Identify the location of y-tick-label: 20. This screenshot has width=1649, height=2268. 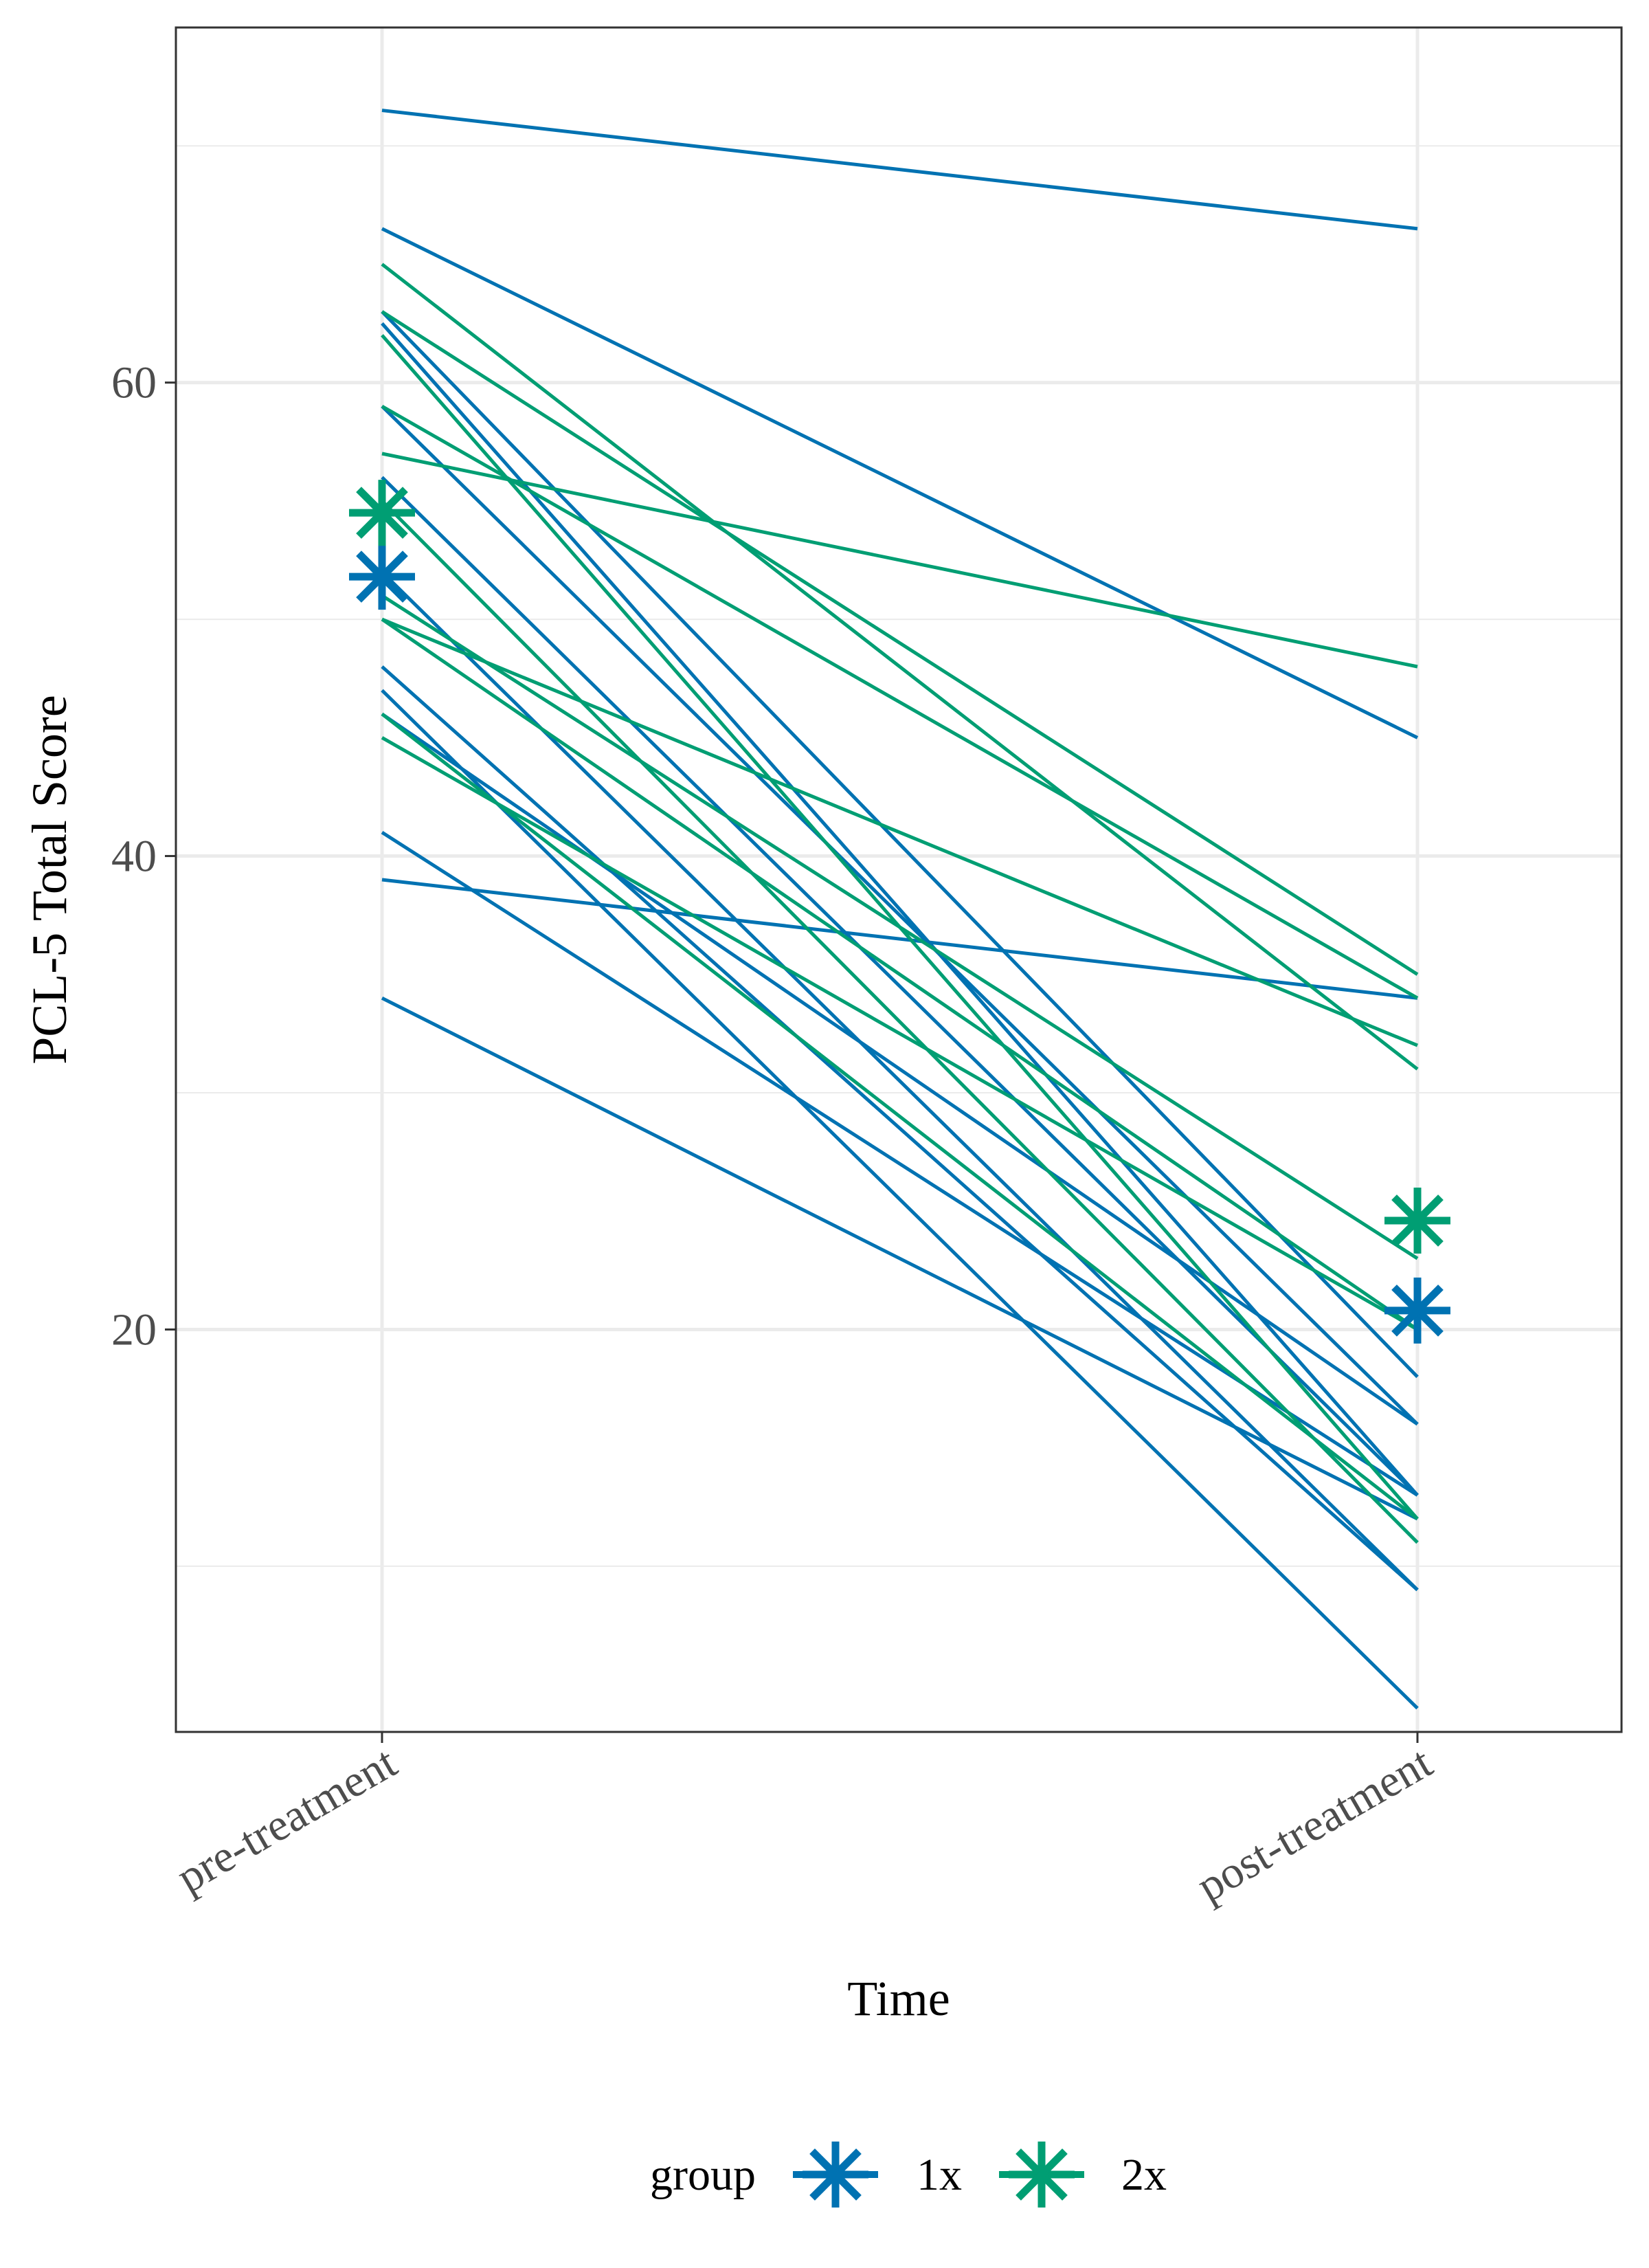
(134, 1329).